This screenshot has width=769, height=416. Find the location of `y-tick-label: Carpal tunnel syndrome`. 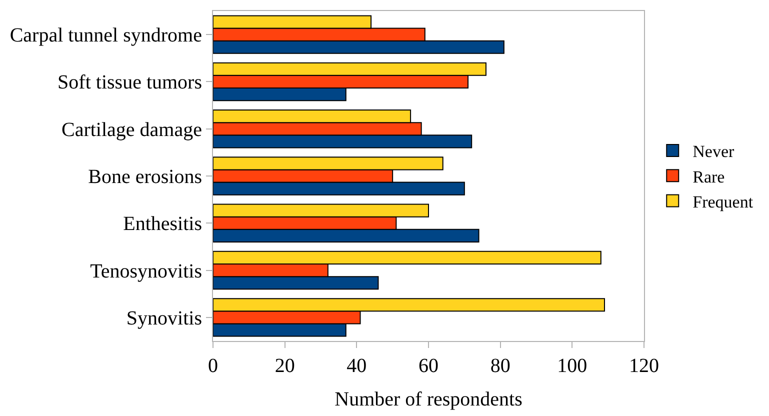

y-tick-label: Carpal tunnel syndrome is located at coordinates (106, 35).